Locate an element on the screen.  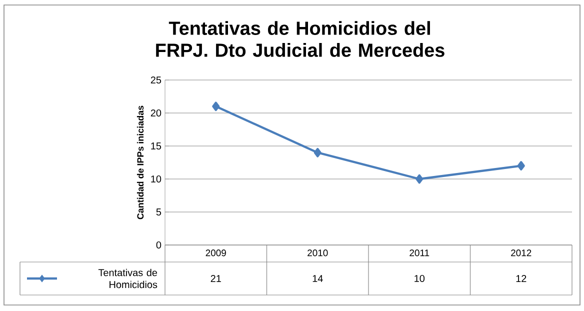
y-tick-label: 15 is located at coordinates (156, 146).